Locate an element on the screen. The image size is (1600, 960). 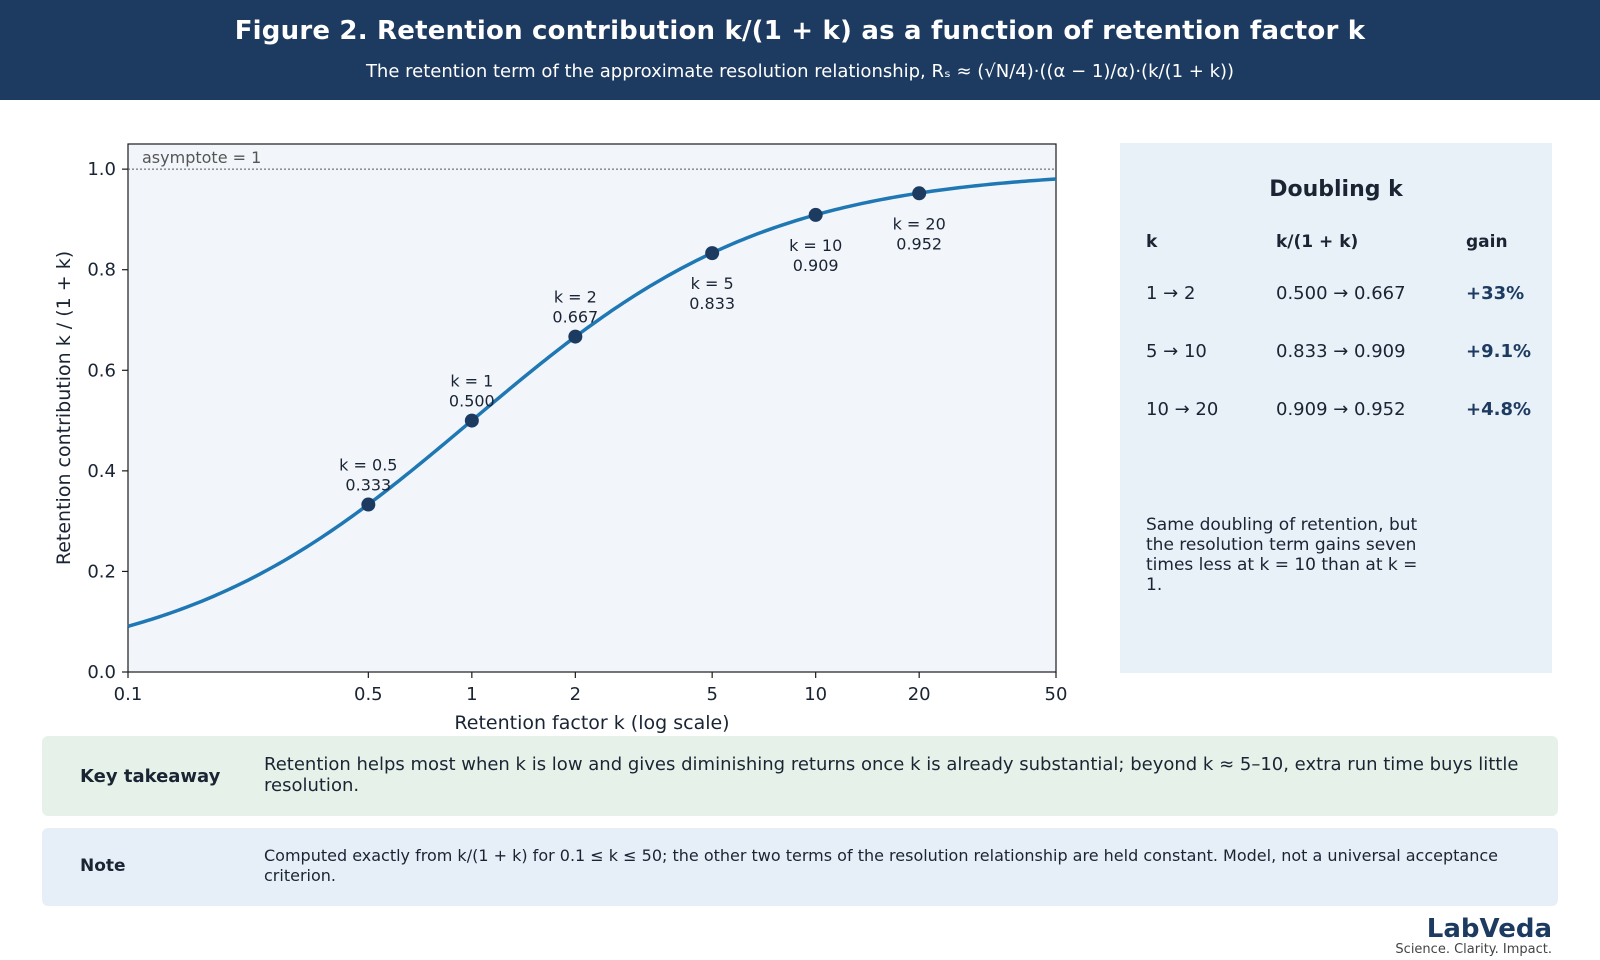
x-tick-label-7: 50 is located at coordinates (1056, 694).